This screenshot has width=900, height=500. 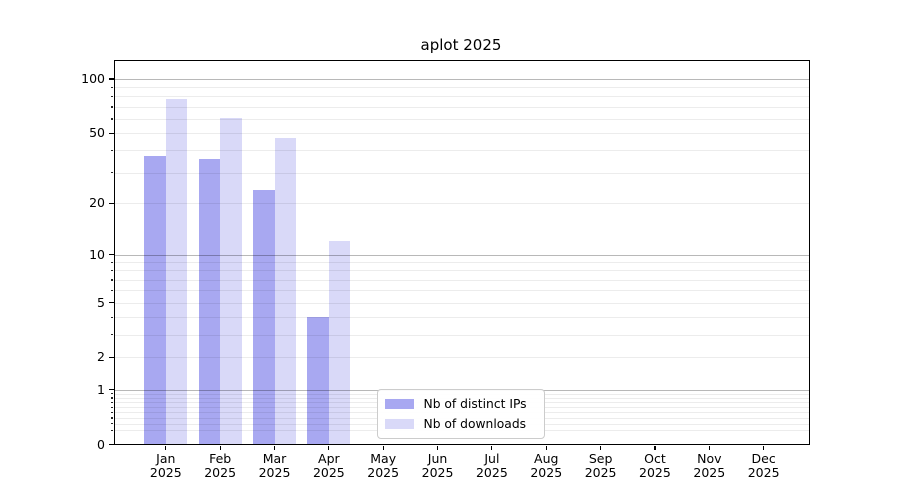 I want to click on bar-distinct-ips-apr, so click(x=318, y=381).